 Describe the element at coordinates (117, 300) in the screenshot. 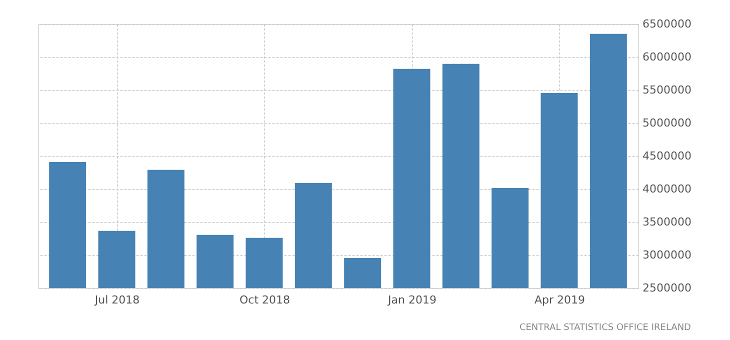

I see `x-tick-label: Jul 2018` at that location.